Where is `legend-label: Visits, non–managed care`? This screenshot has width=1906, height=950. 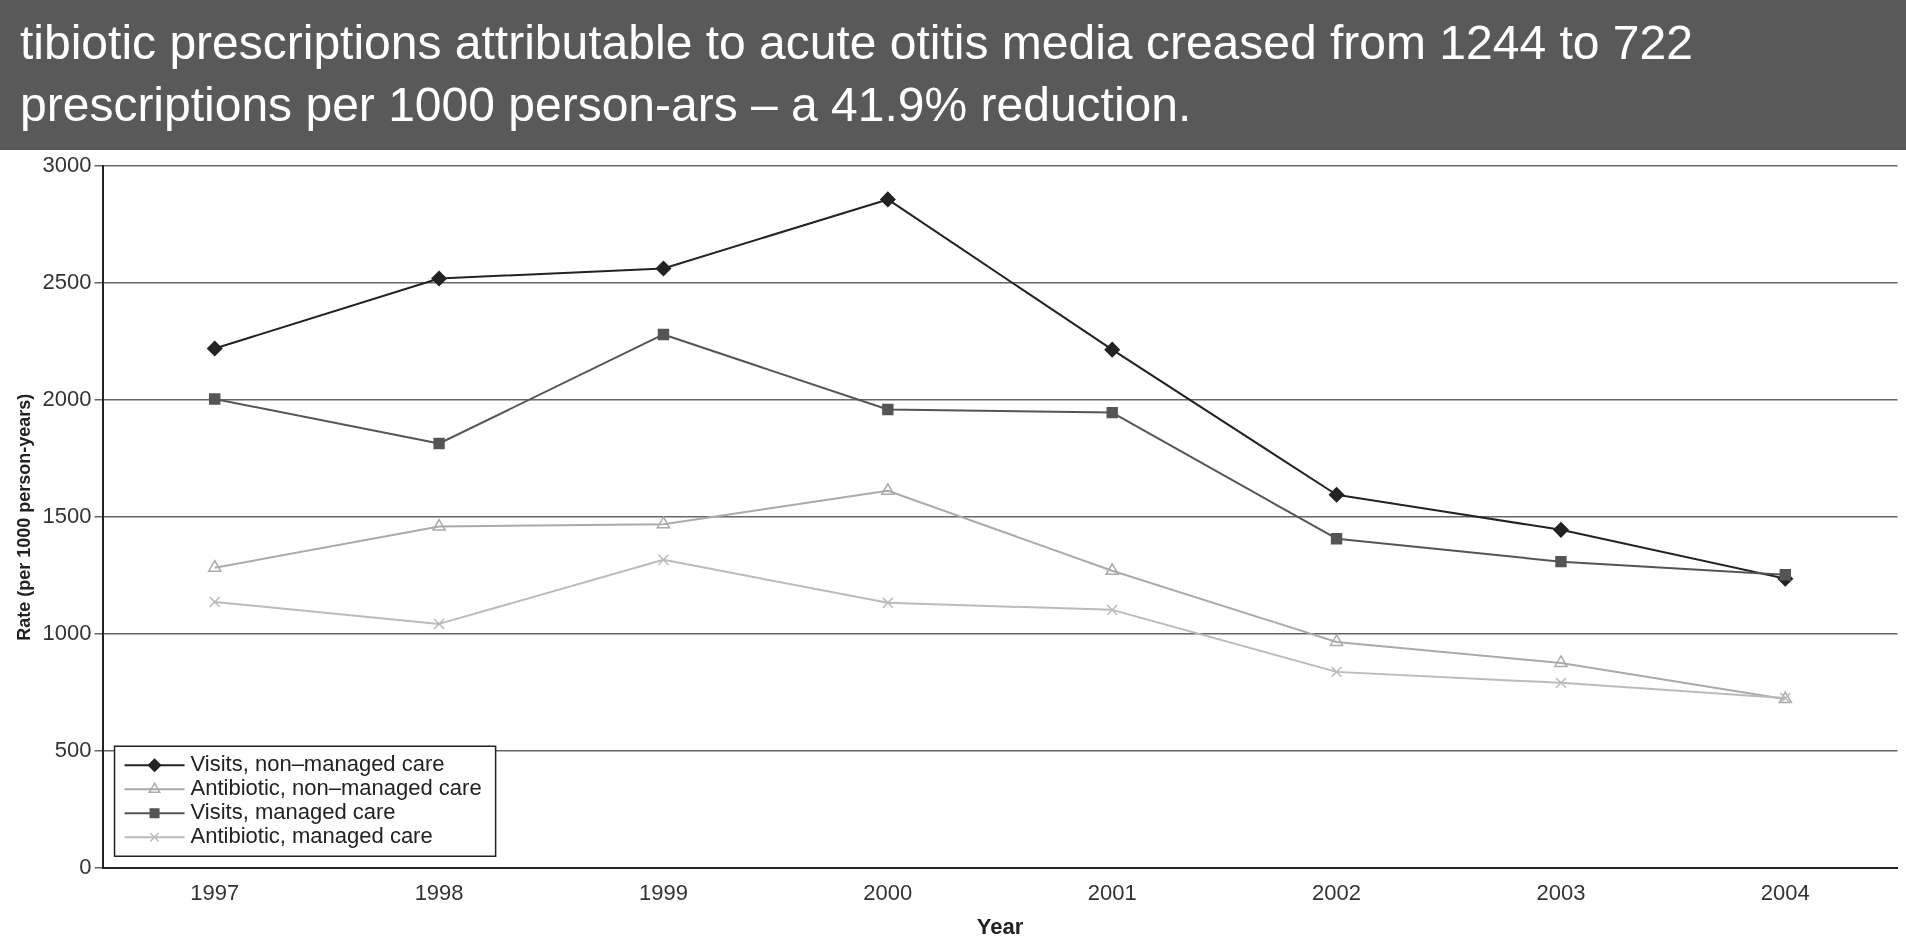
legend-label: Visits, non–managed care is located at coordinates (317, 764).